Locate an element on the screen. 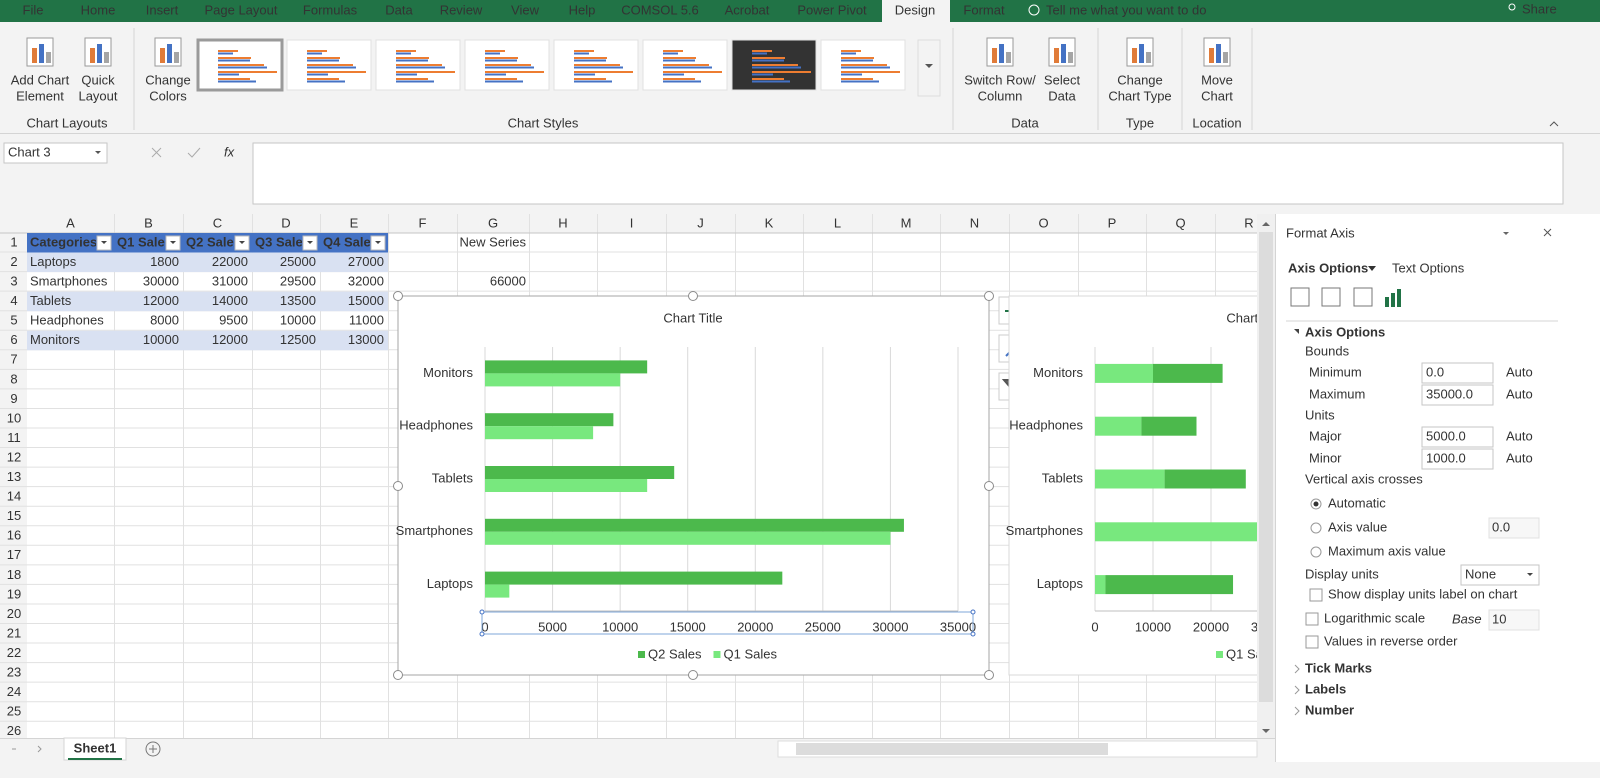 This screenshot has width=1600, height=778. ribbon-tab: Design is located at coordinates (915, 9).